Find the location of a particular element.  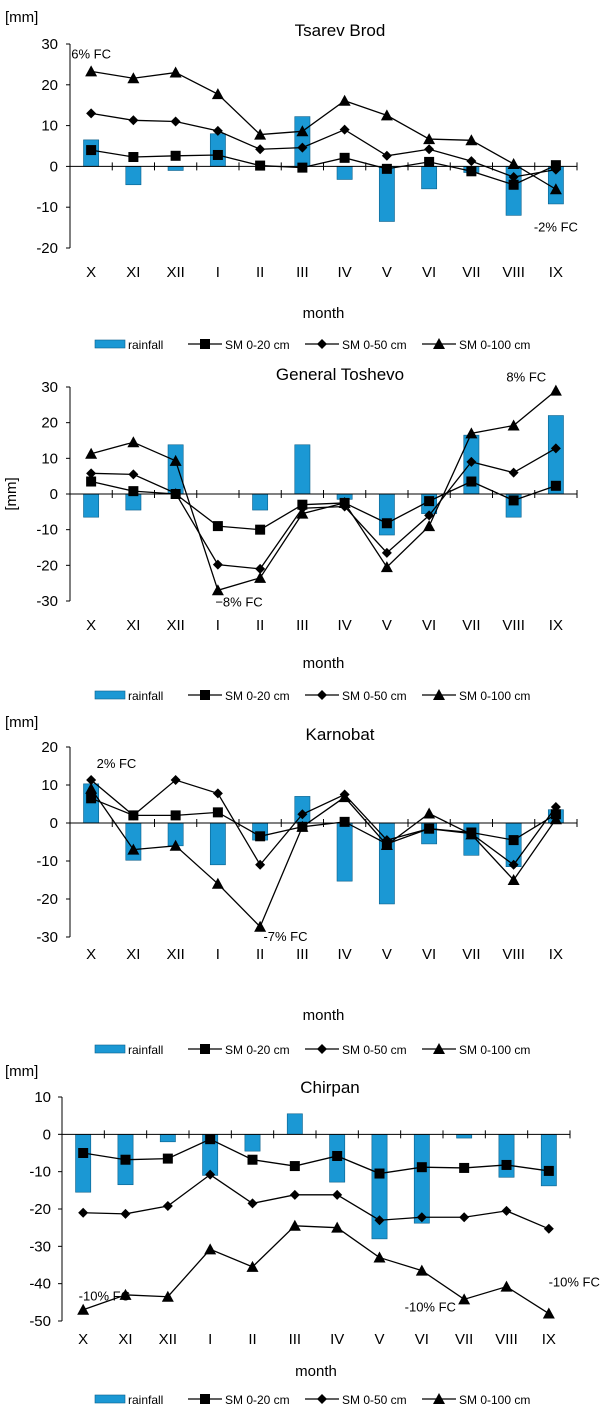

y-tick-label: -40 is located at coordinates (40, 1284).